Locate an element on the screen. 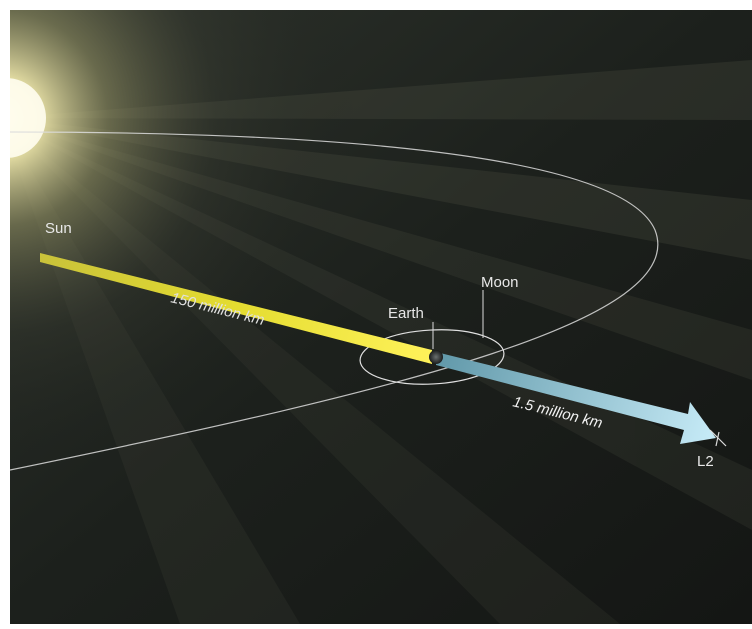 This screenshot has height=629, width=752. sun-earth-beam is located at coordinates (236, 308).